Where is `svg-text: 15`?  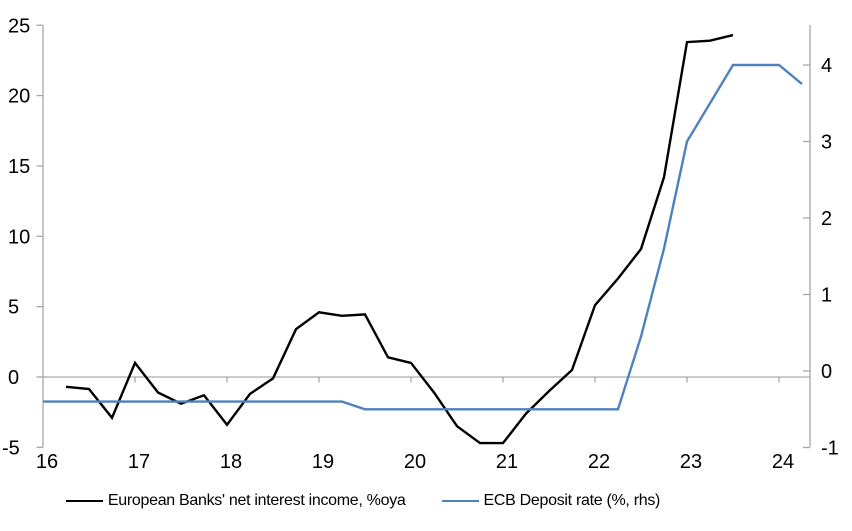
svg-text: 15 is located at coordinates (19, 167).